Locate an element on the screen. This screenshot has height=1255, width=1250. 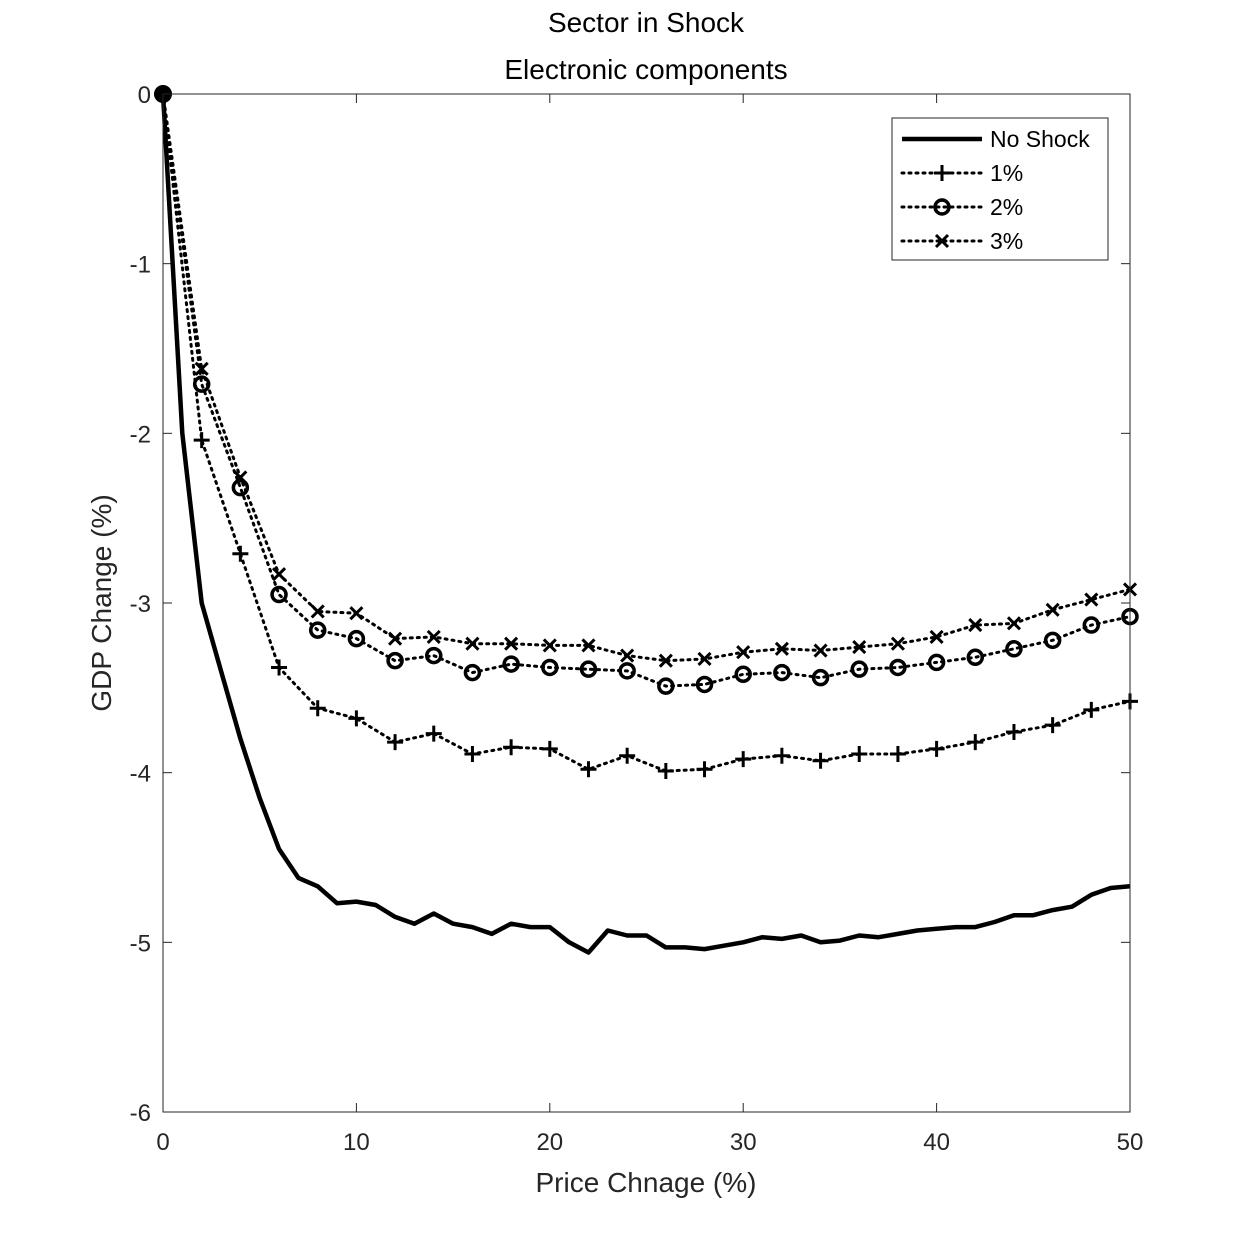
chart-subtitle: Electronic components is located at coordinates (645, 69).